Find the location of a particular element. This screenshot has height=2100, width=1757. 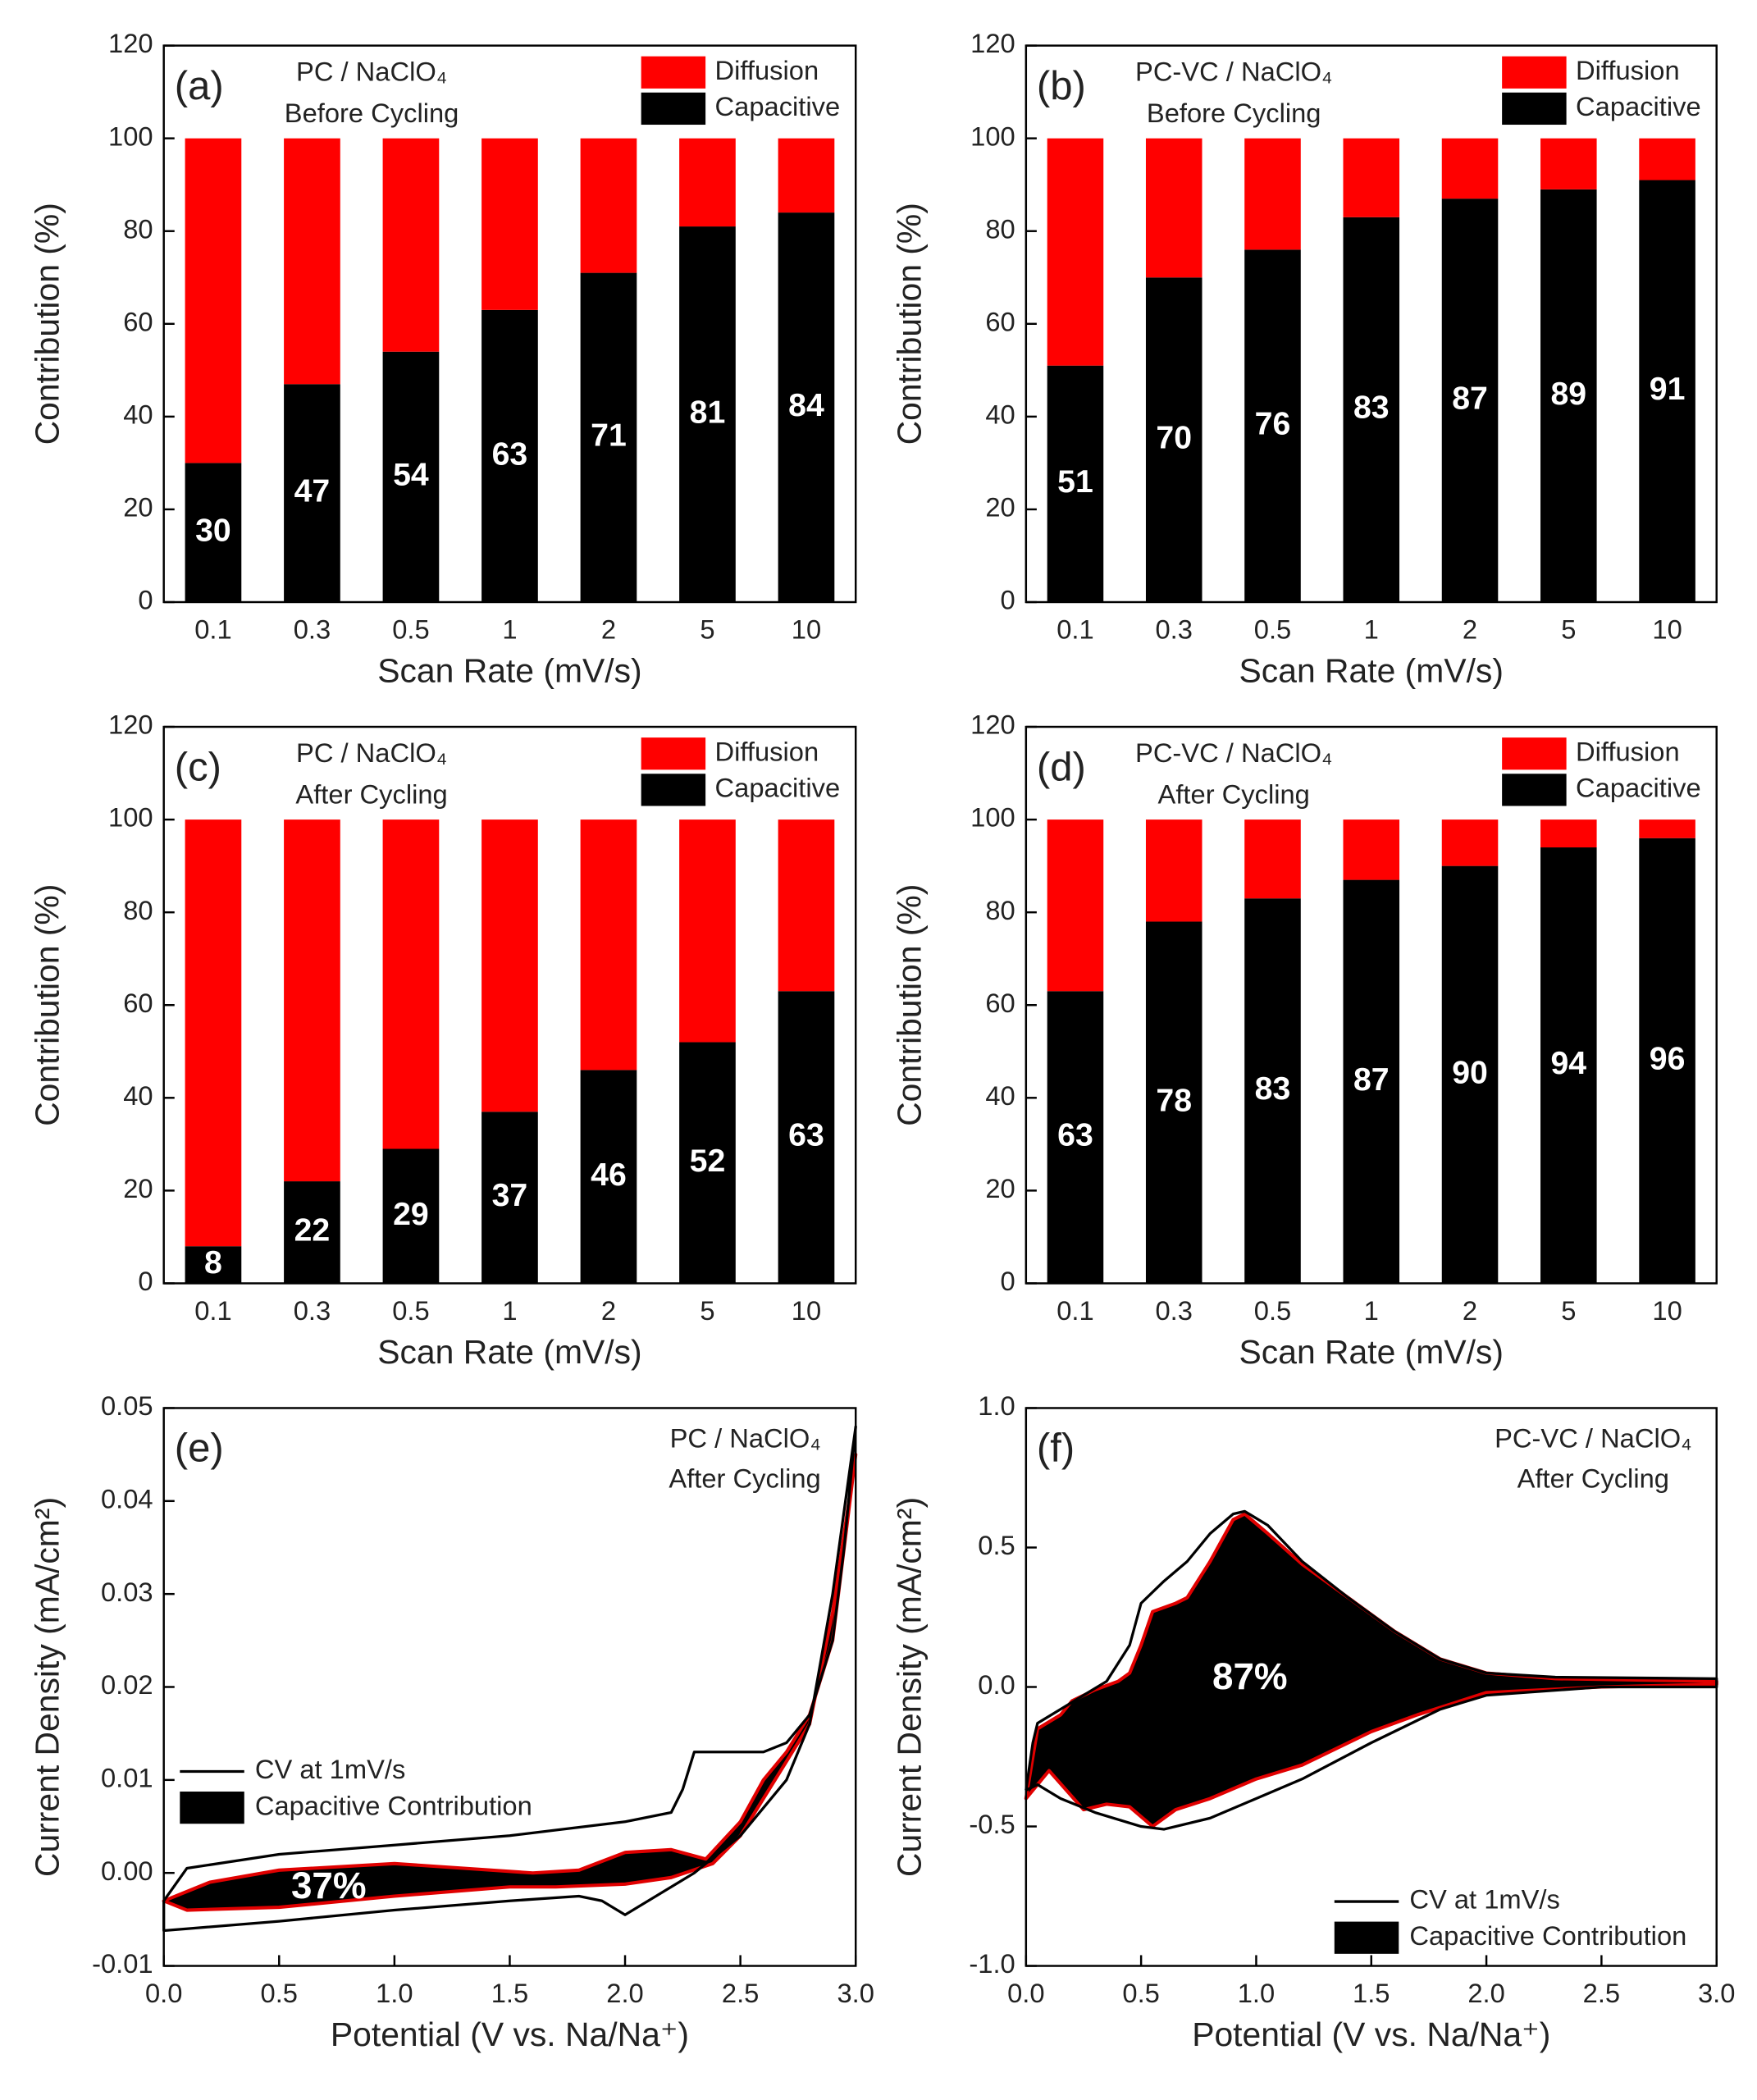

panel-title: PC / NaClO₄ is located at coordinates (745, 1438).